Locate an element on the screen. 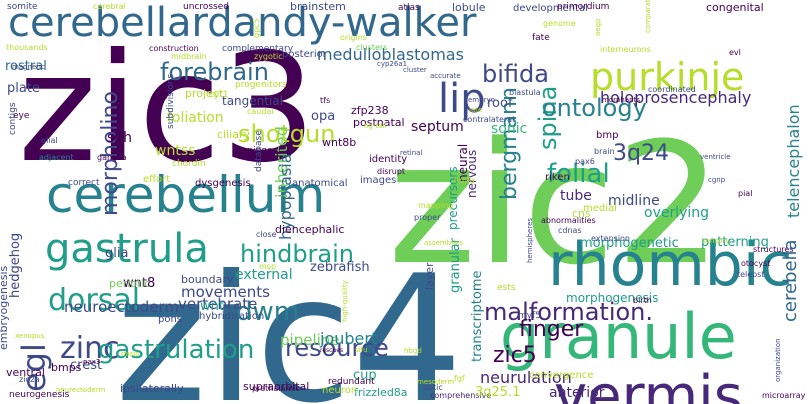 This screenshot has width=808, height=404. cloud-word-zebrafish: zebrafish is located at coordinates (340, 267).